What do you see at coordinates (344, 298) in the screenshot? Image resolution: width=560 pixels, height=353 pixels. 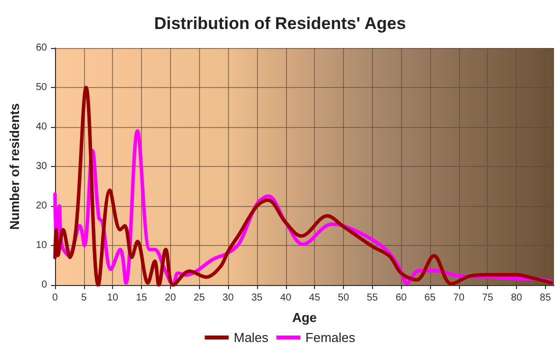 I see `x-tick-label: 50` at bounding box center [344, 298].